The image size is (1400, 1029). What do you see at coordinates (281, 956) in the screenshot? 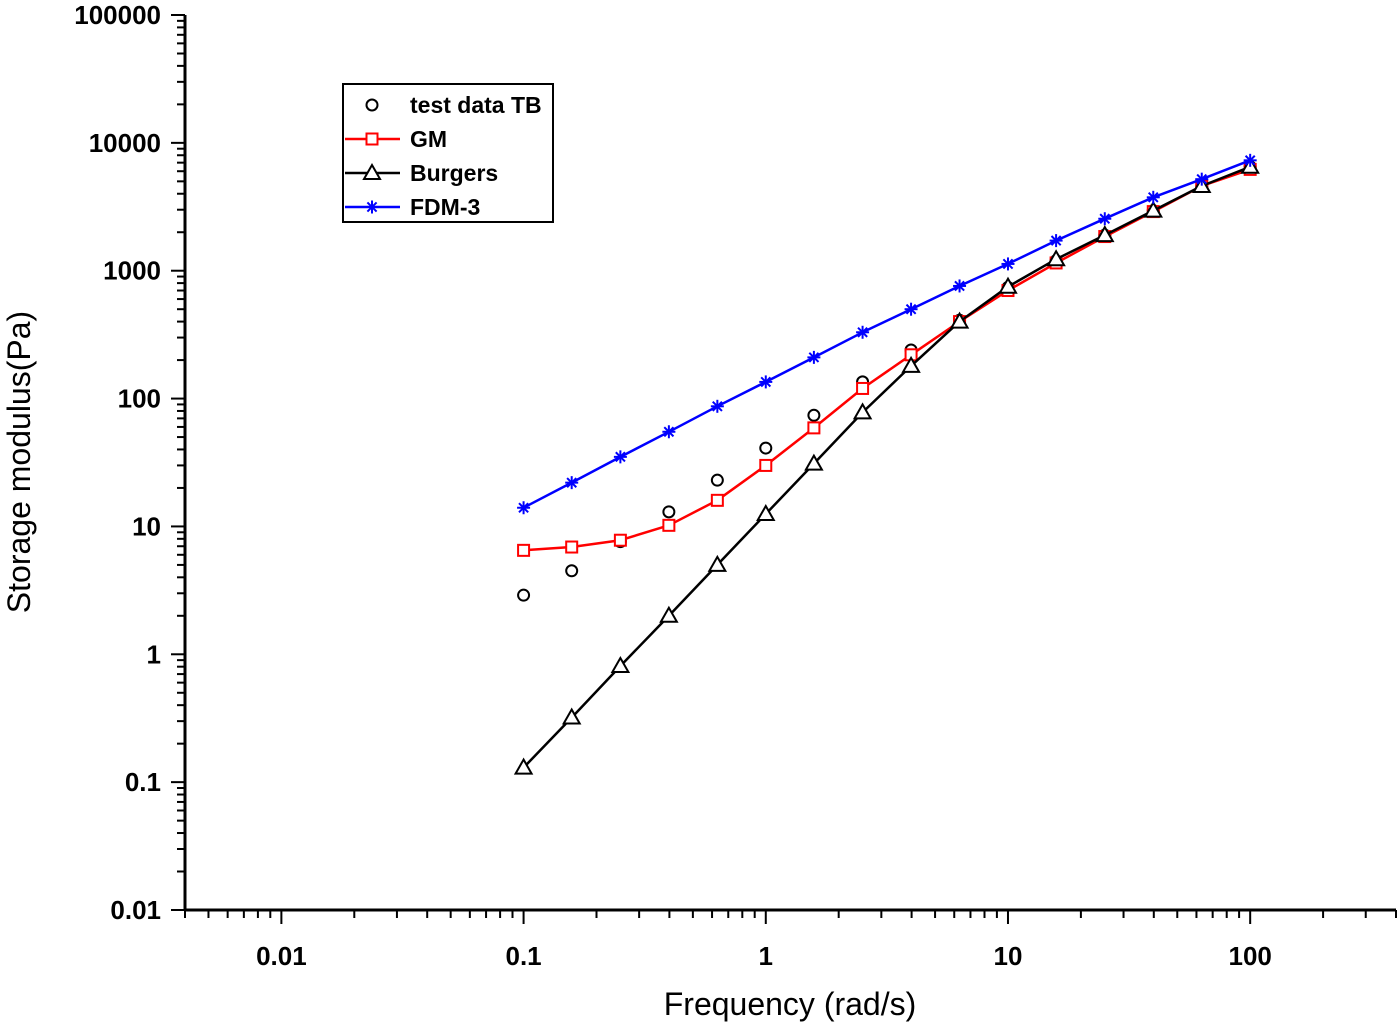
I see `x-tick-label: 0.01` at bounding box center [281, 956].